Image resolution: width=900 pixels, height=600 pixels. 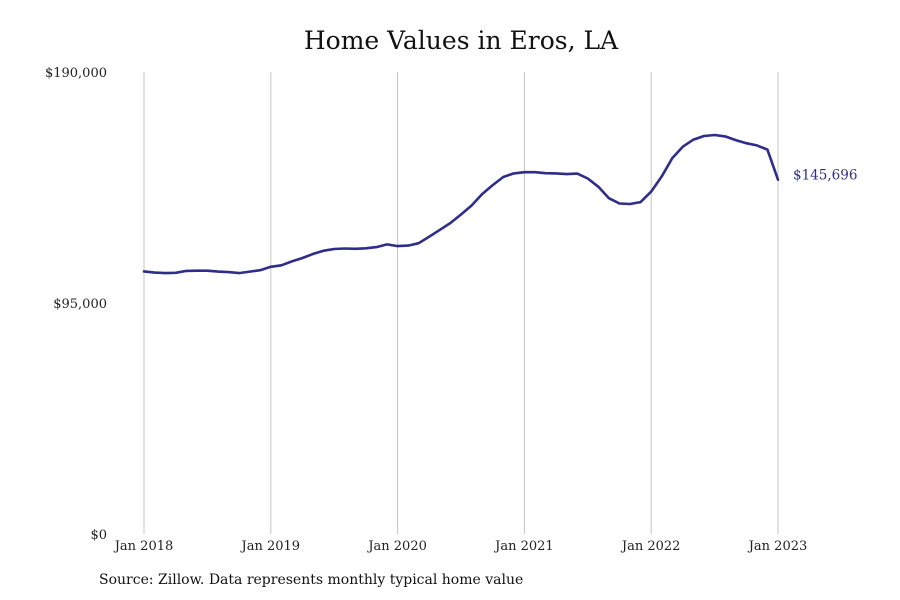 I want to click on chart-title: Home Values in Eros, LA, so click(x=461, y=40).